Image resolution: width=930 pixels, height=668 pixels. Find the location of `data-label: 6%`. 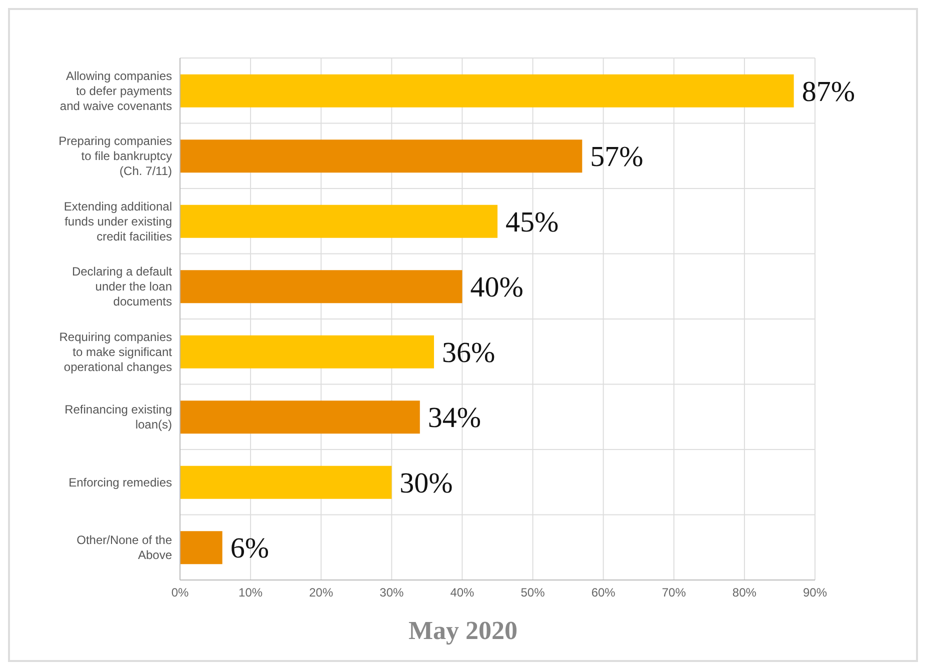

data-label: 6% is located at coordinates (250, 548).